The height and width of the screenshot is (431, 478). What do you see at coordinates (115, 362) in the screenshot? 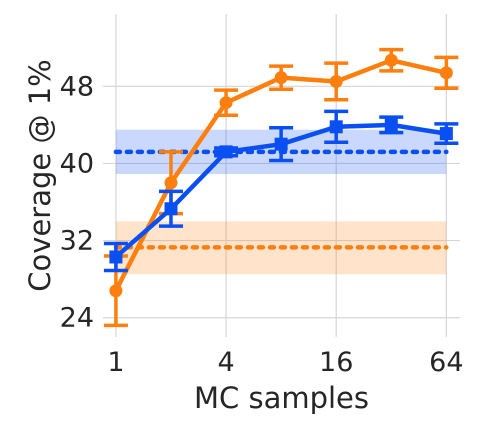
I see `x-tick-label: 1` at bounding box center [115, 362].